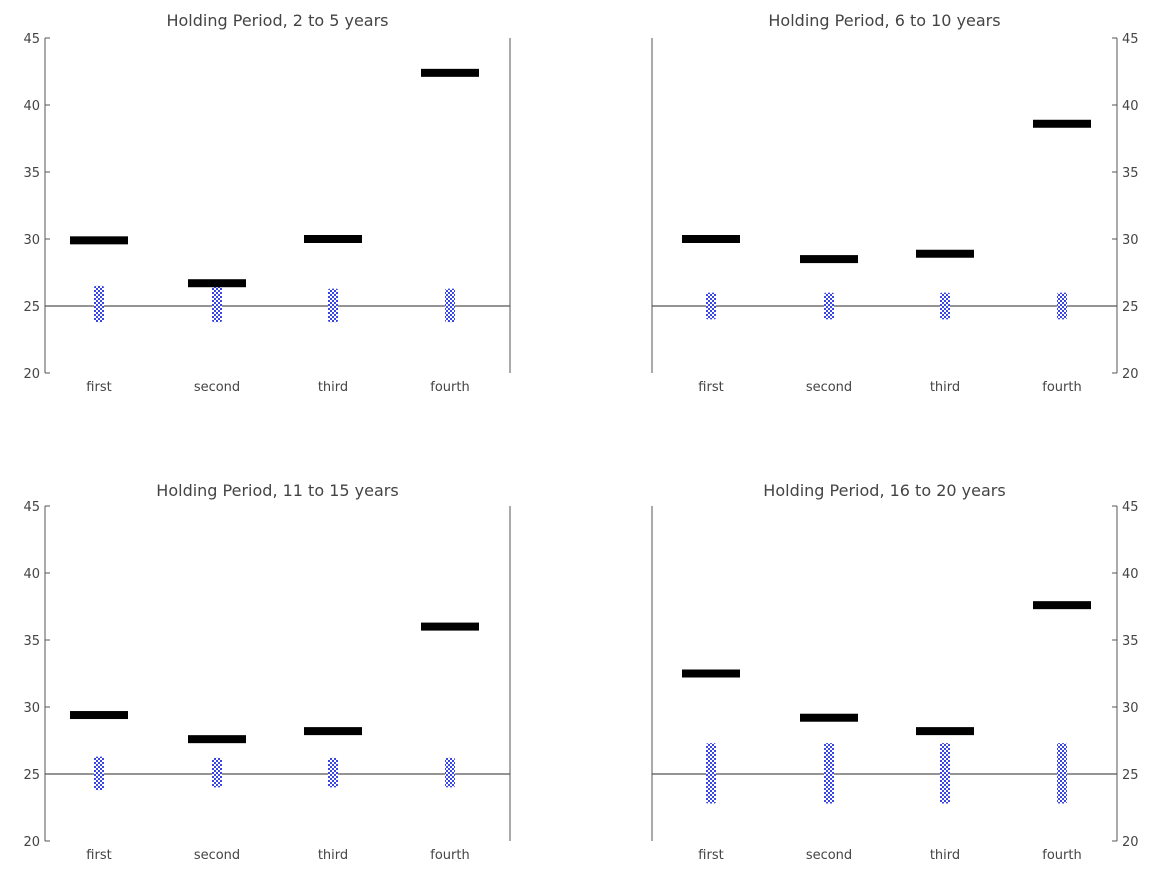 Image resolution: width=1165 pixels, height=869 pixels. Describe the element at coordinates (277, 490) in the screenshot. I see `chart-title: Holding Period, 11 to 15 years` at that location.